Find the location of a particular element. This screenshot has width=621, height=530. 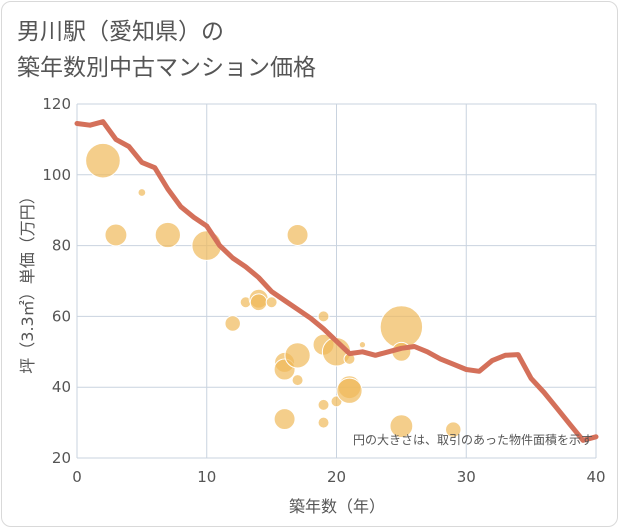

chart-title-line-2: 築年数別中古マンション価格 is located at coordinates (166, 68).